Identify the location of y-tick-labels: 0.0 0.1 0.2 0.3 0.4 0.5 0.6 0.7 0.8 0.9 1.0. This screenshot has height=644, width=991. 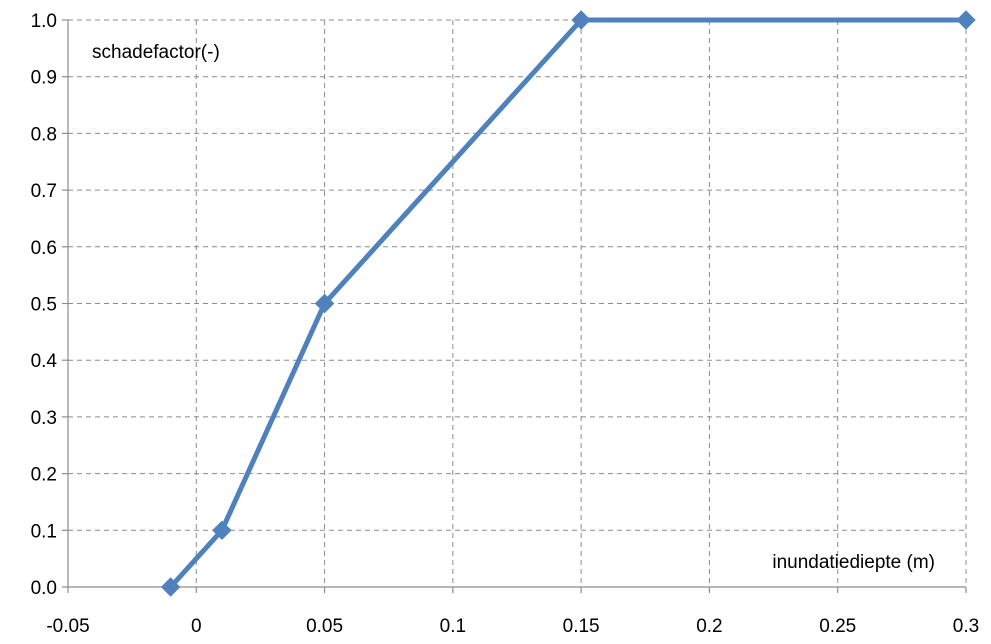
(44, 305).